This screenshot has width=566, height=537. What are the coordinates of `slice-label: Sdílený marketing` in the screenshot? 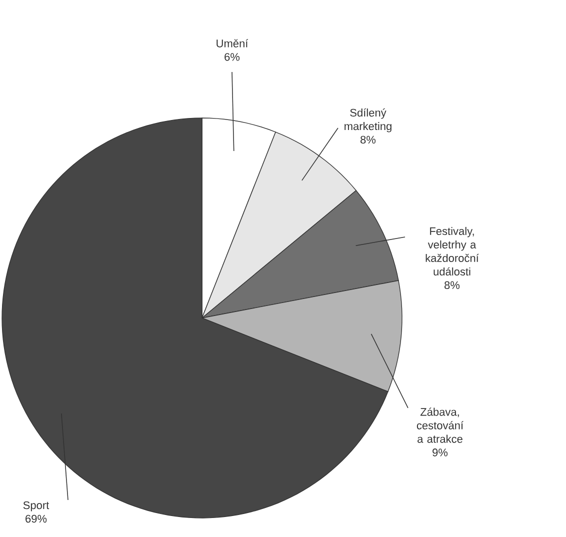 It's located at (368, 120).